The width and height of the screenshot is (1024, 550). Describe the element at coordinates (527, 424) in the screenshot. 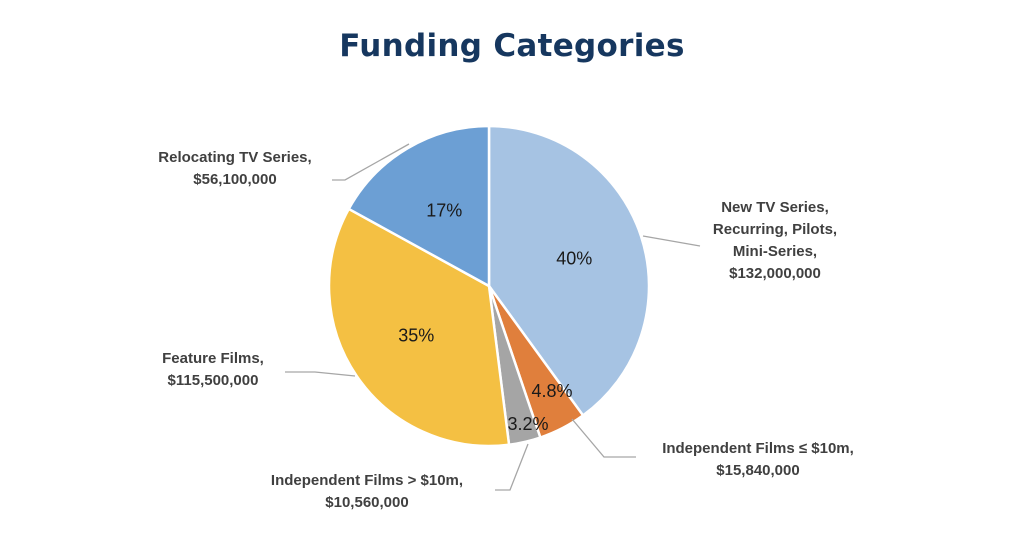

I see `slice-percent-label: 3.2%` at that location.